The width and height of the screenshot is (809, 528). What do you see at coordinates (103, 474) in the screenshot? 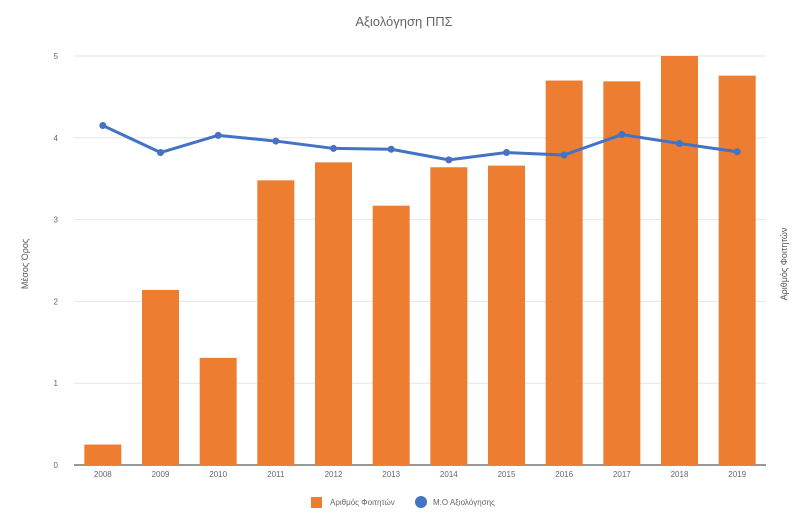
I see `x-tick-label: 2008` at bounding box center [103, 474].